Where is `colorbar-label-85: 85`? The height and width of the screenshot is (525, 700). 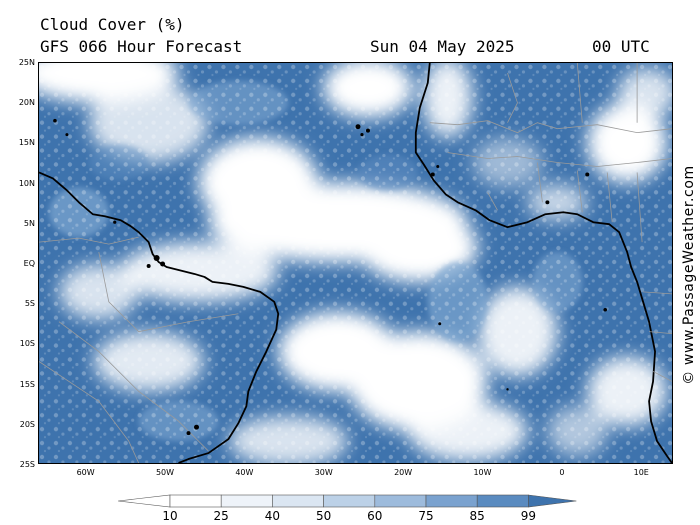
colorbar-label-85: 85 is located at coordinates (477, 516).